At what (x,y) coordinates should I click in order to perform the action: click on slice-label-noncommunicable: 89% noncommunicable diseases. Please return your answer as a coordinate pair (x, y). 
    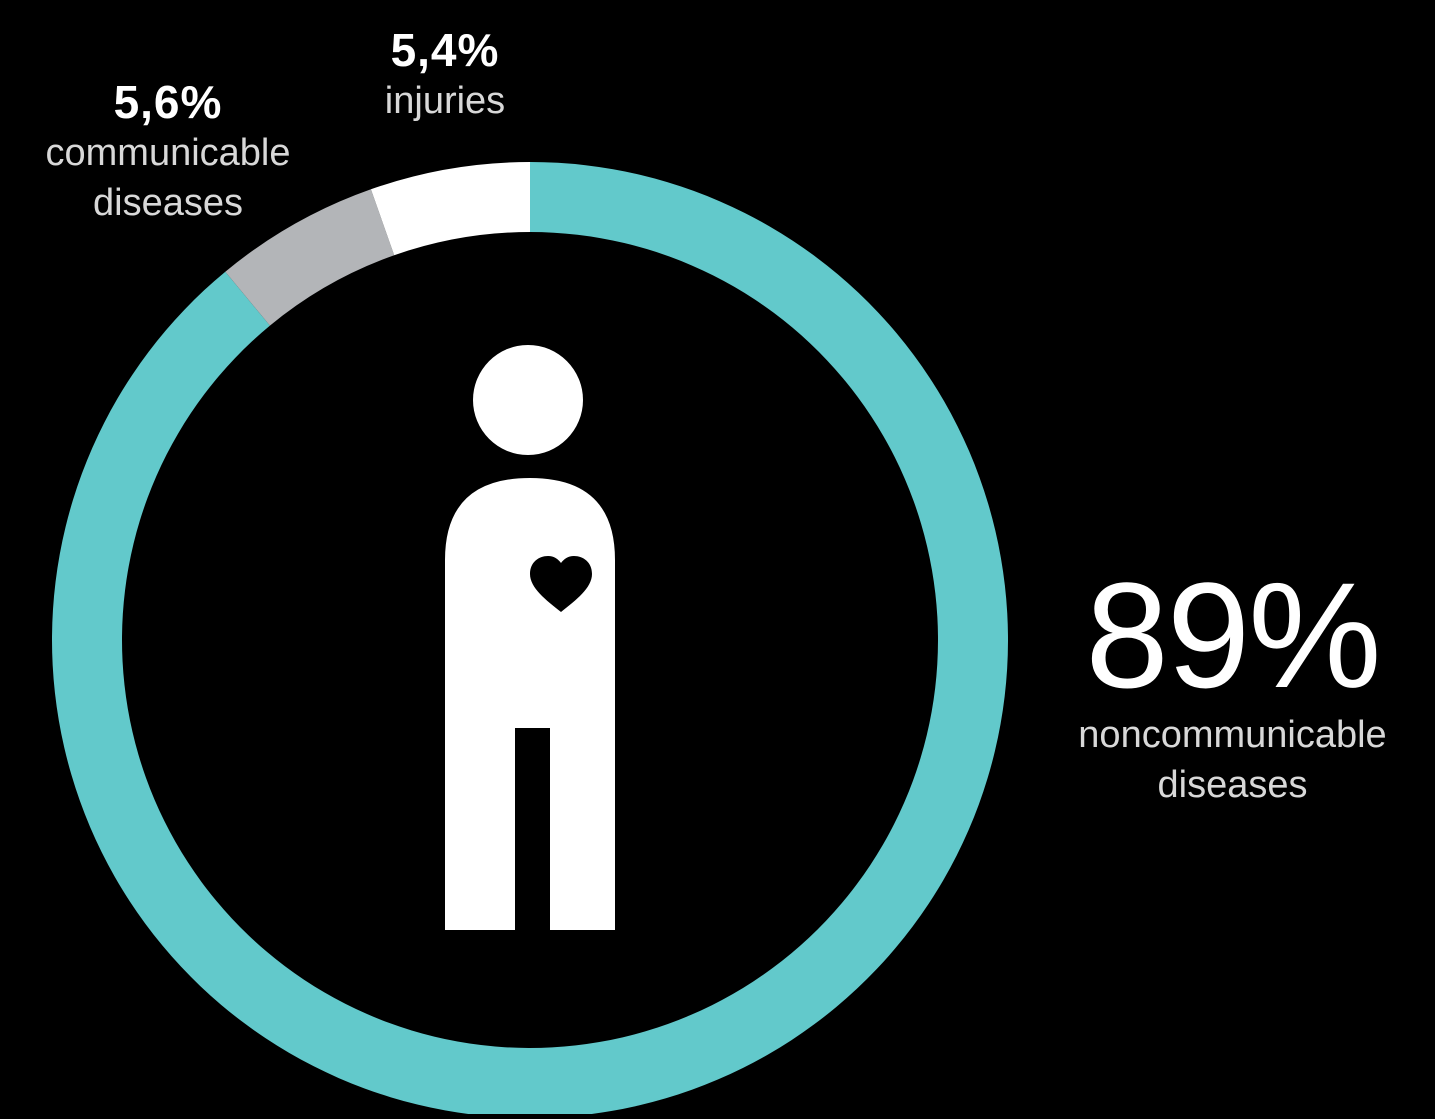
    Looking at the image, I should click on (1232, 685).